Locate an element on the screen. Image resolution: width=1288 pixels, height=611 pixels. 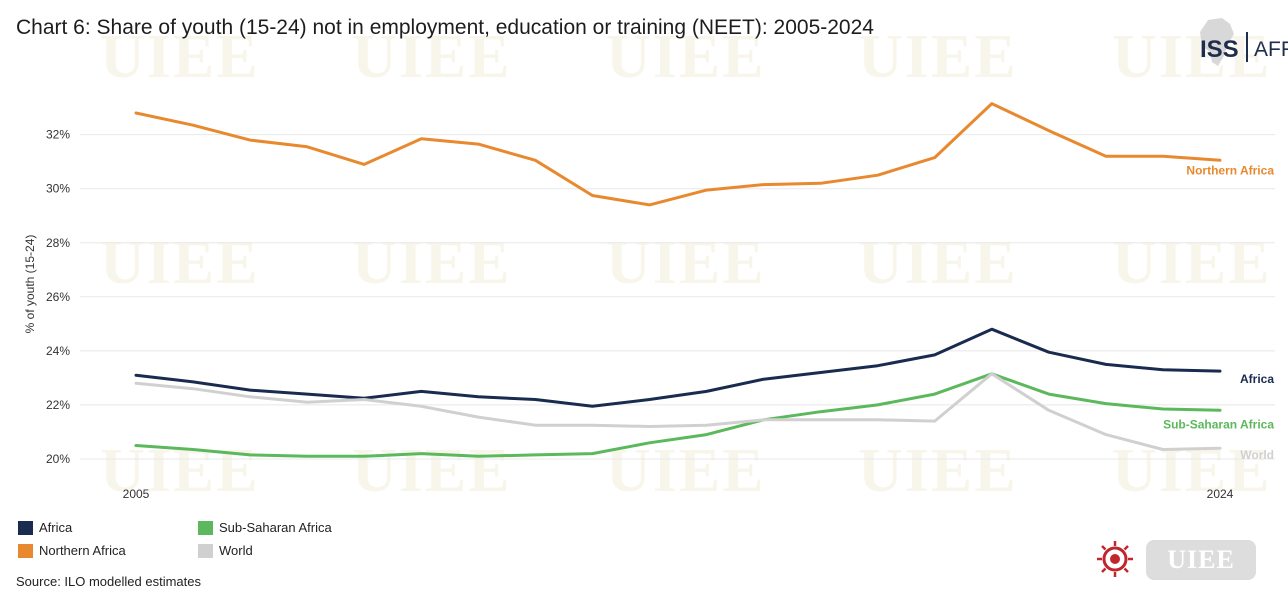
africa-map-icon is located at coordinates (1217, 42).